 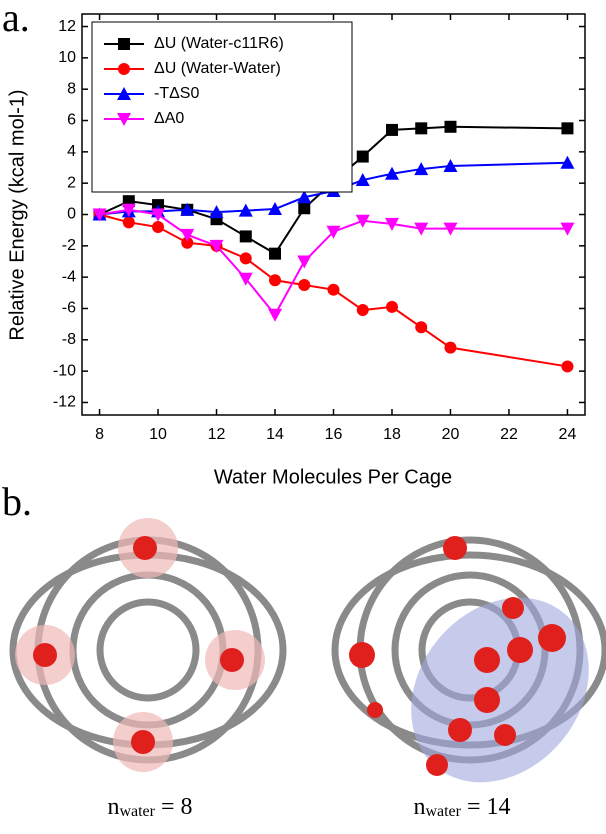 What do you see at coordinates (71, 182) in the screenshot?
I see `y-tick-label: 2` at bounding box center [71, 182].